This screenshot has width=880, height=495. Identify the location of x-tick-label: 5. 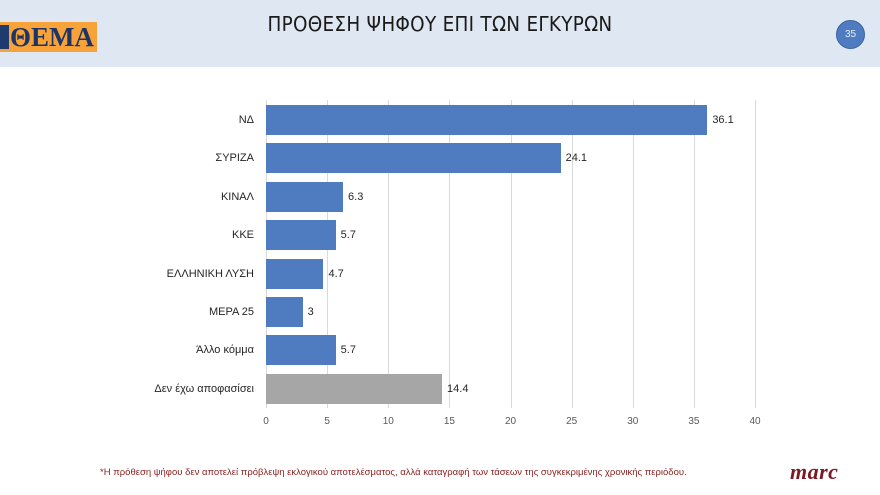
(327, 421).